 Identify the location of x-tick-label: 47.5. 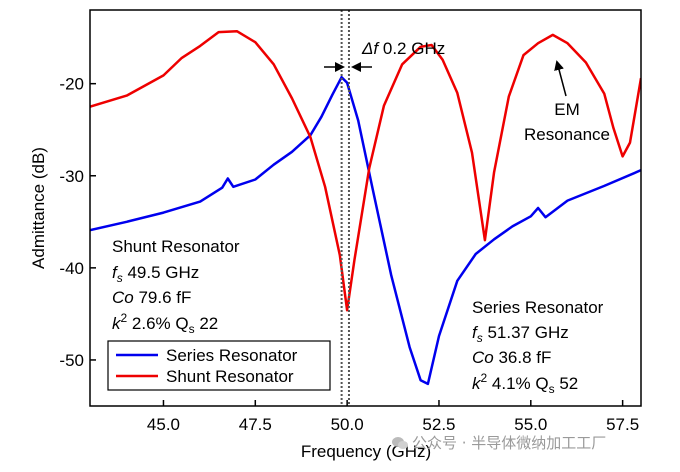
(255, 424).